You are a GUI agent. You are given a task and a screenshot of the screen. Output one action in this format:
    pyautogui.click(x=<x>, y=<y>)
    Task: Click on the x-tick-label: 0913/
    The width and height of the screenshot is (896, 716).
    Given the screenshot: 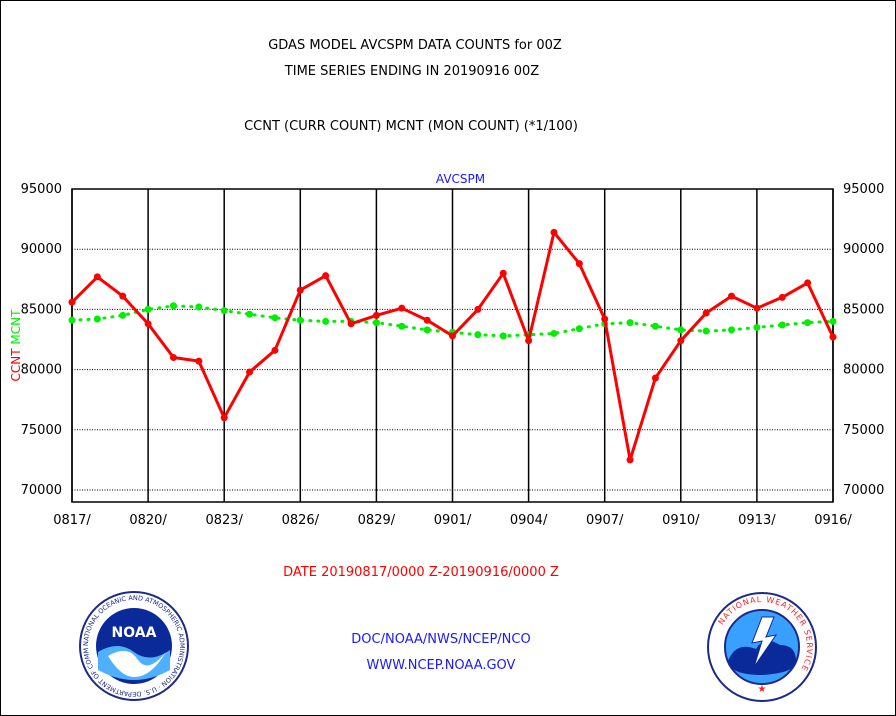 What is the action you would take?
    pyautogui.click(x=757, y=520)
    